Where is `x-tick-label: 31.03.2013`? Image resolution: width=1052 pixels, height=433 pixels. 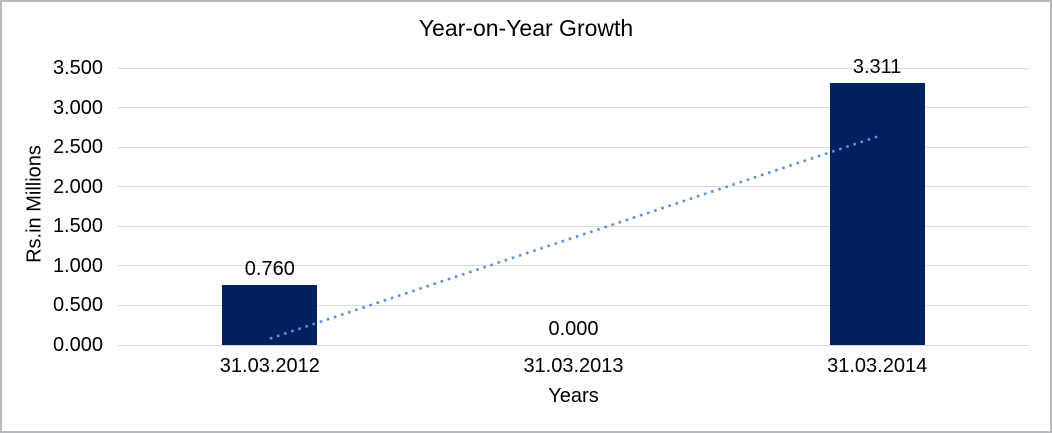 x-tick-label: 31.03.2013 is located at coordinates (573, 366).